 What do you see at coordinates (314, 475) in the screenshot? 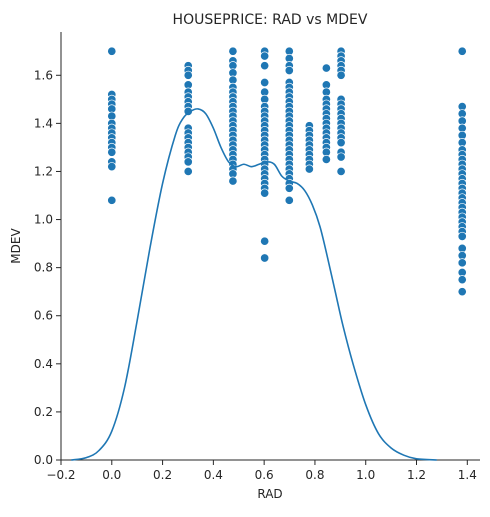
I see `x-tick-label: 0.8` at bounding box center [314, 475].